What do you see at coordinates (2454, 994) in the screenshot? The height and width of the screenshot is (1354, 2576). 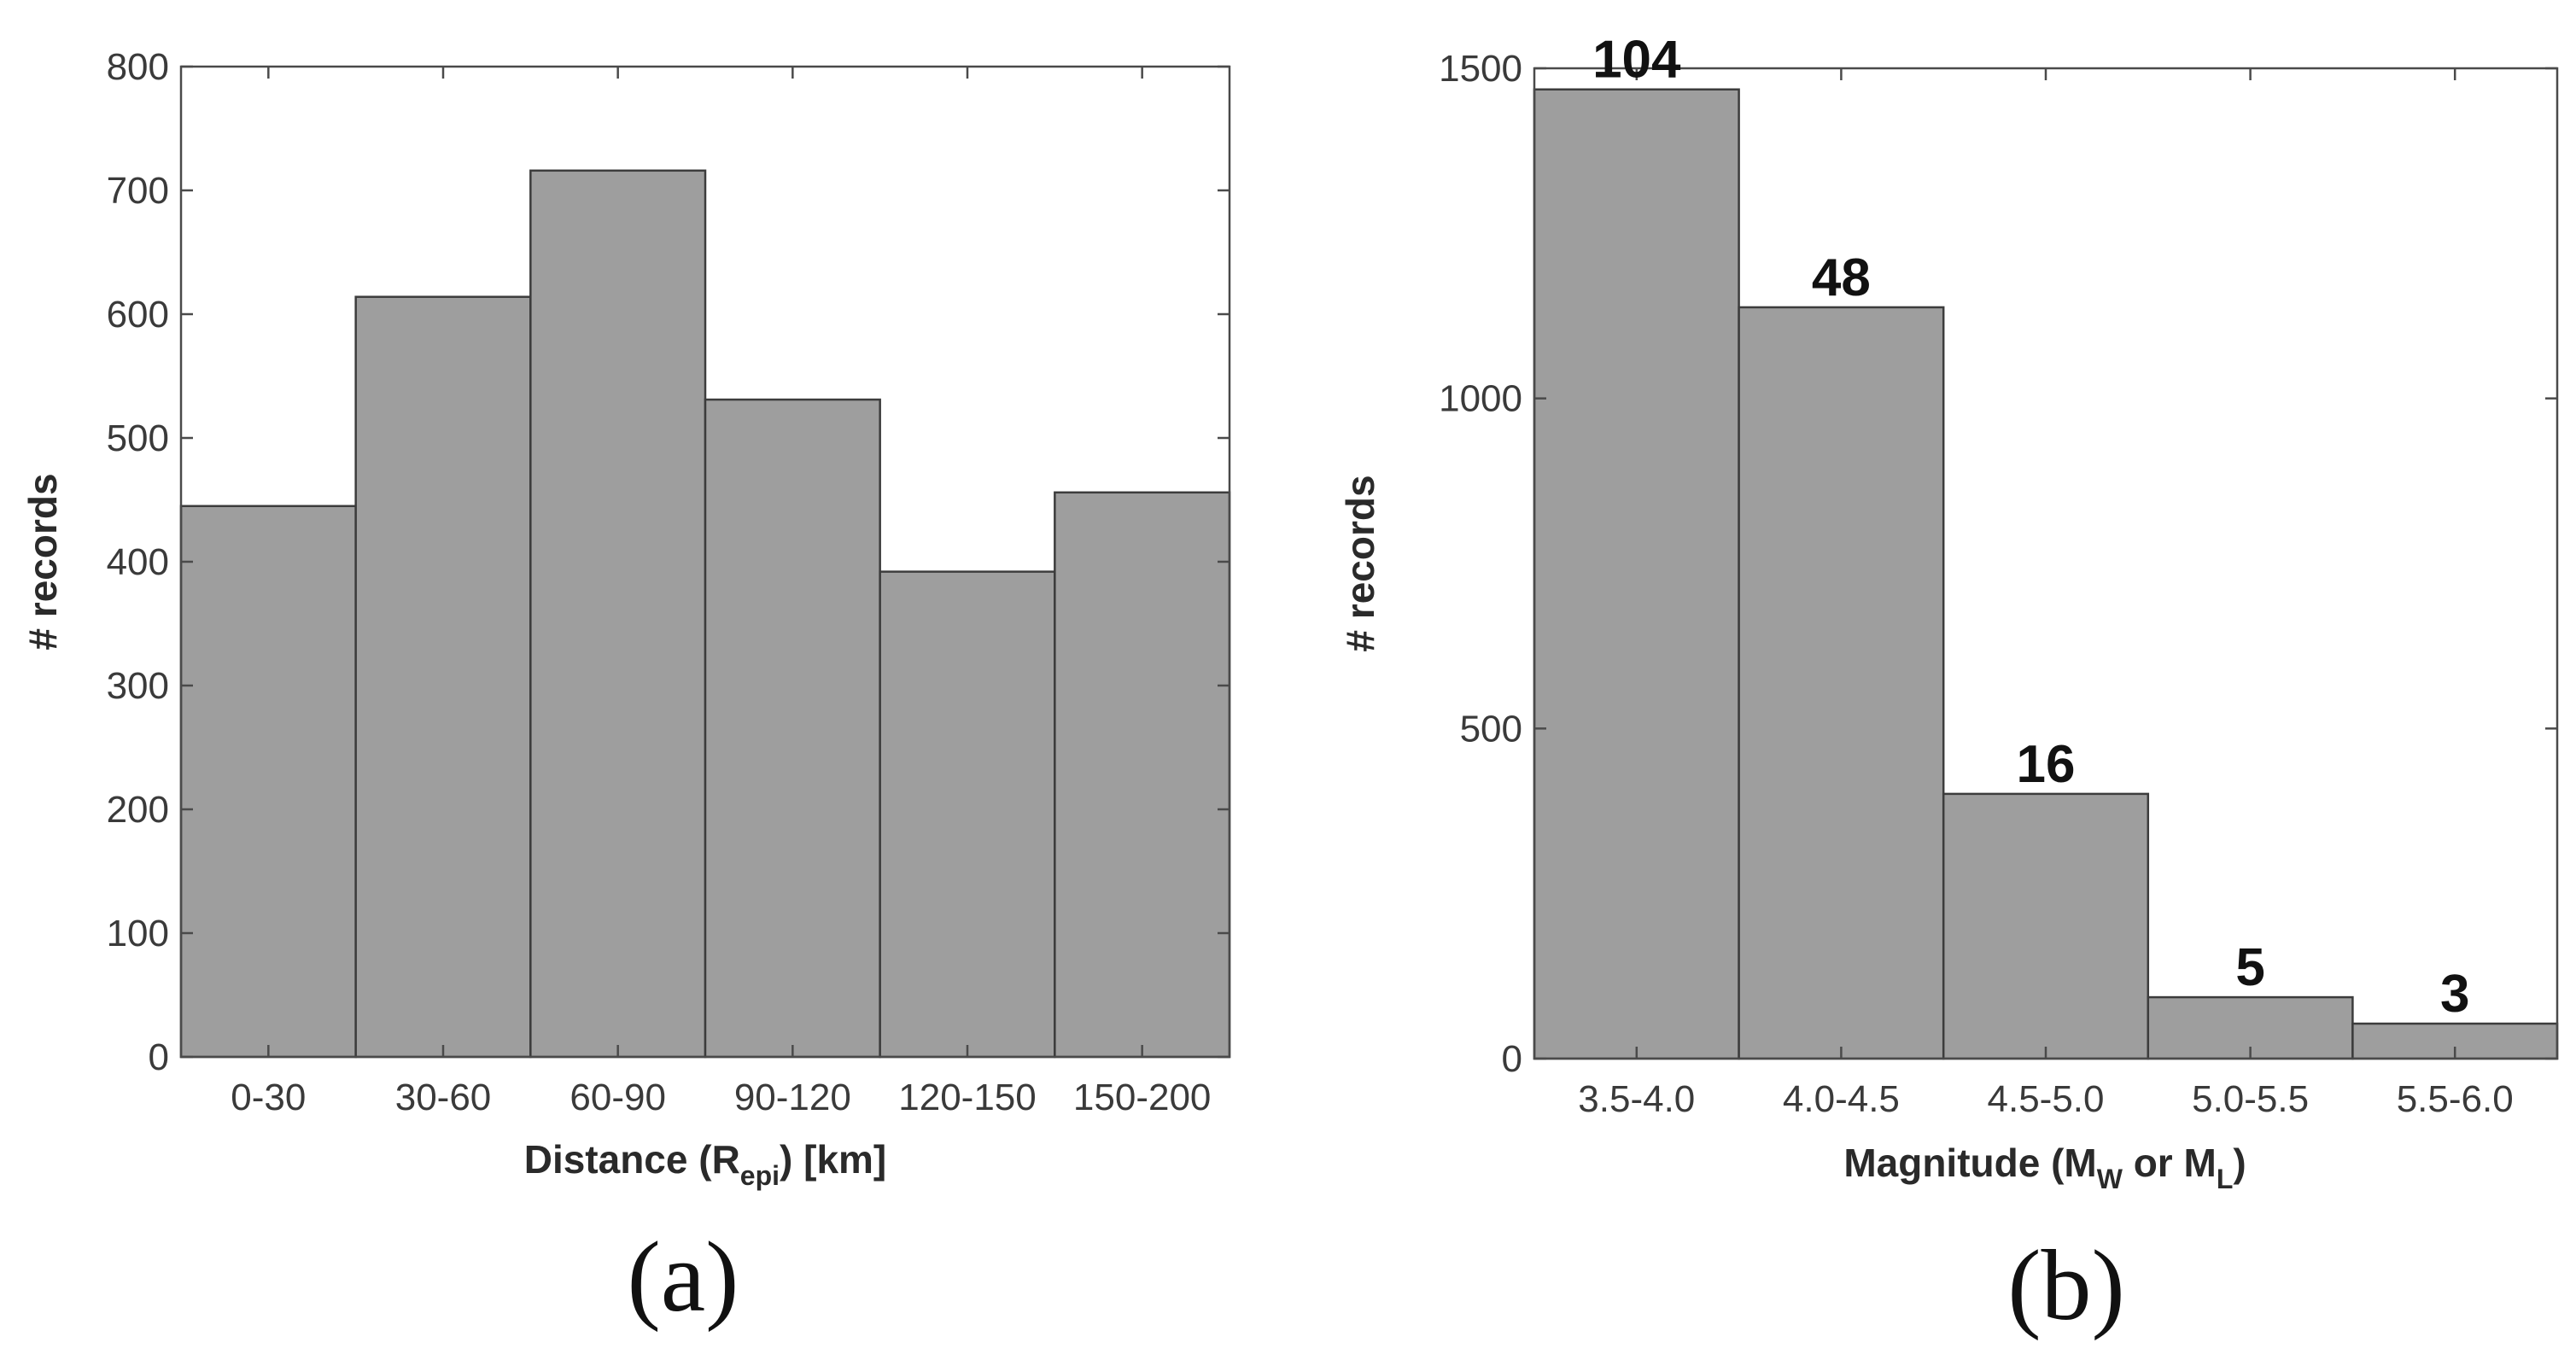 I see `chart-b-data-label: 3` at bounding box center [2454, 994].